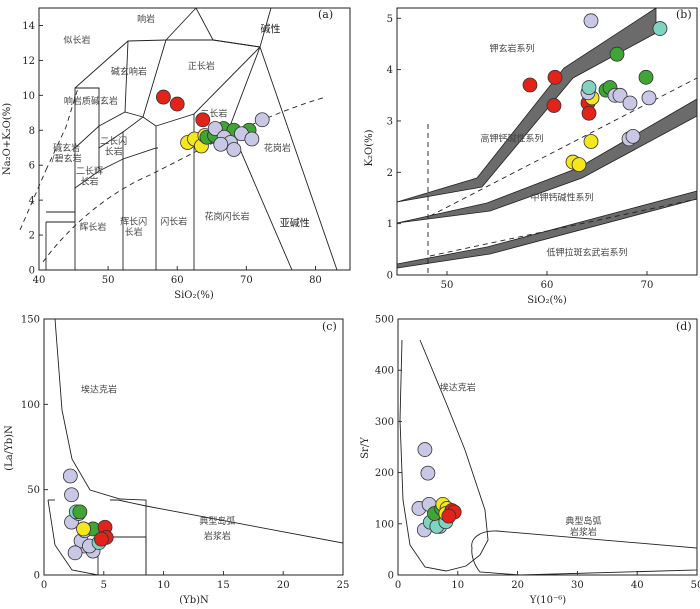 The image size is (700, 609). What do you see at coordinates (547, 285) in the screenshot?
I see `x-tick-label: 60` at bounding box center [547, 285].